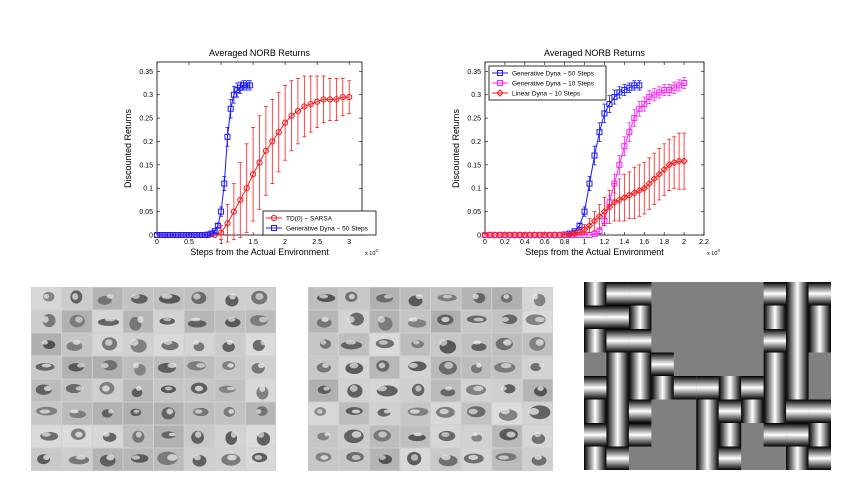  I want to click on x-tick-label: 0.4, so click(525, 242).